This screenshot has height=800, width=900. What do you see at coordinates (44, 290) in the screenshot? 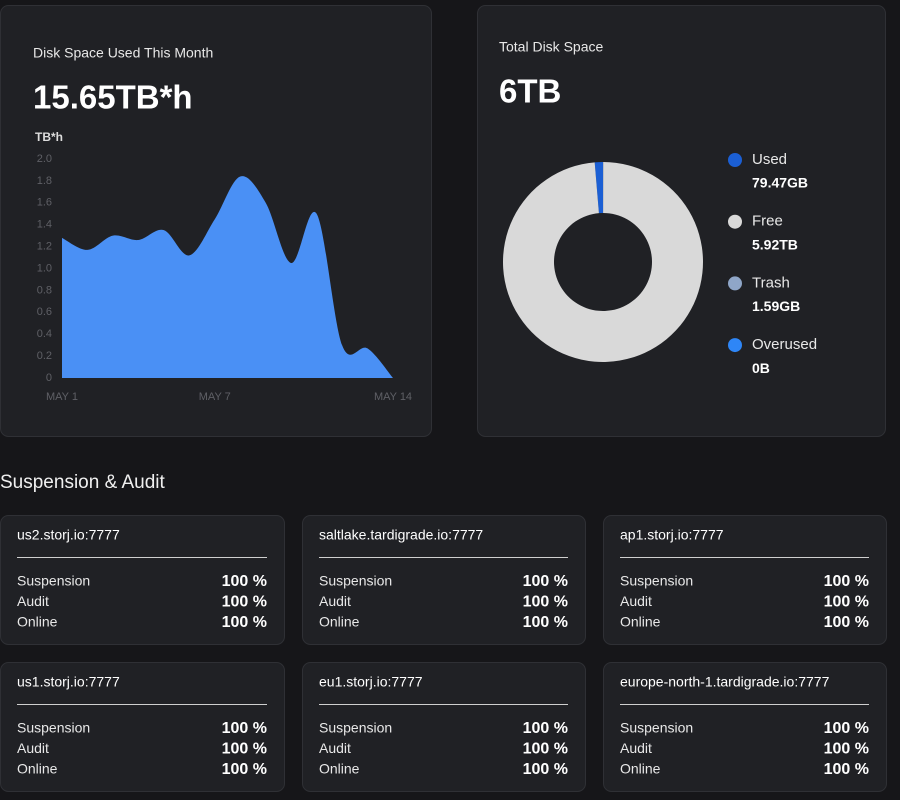
I see `y-tick-label: 0.8` at bounding box center [44, 290].